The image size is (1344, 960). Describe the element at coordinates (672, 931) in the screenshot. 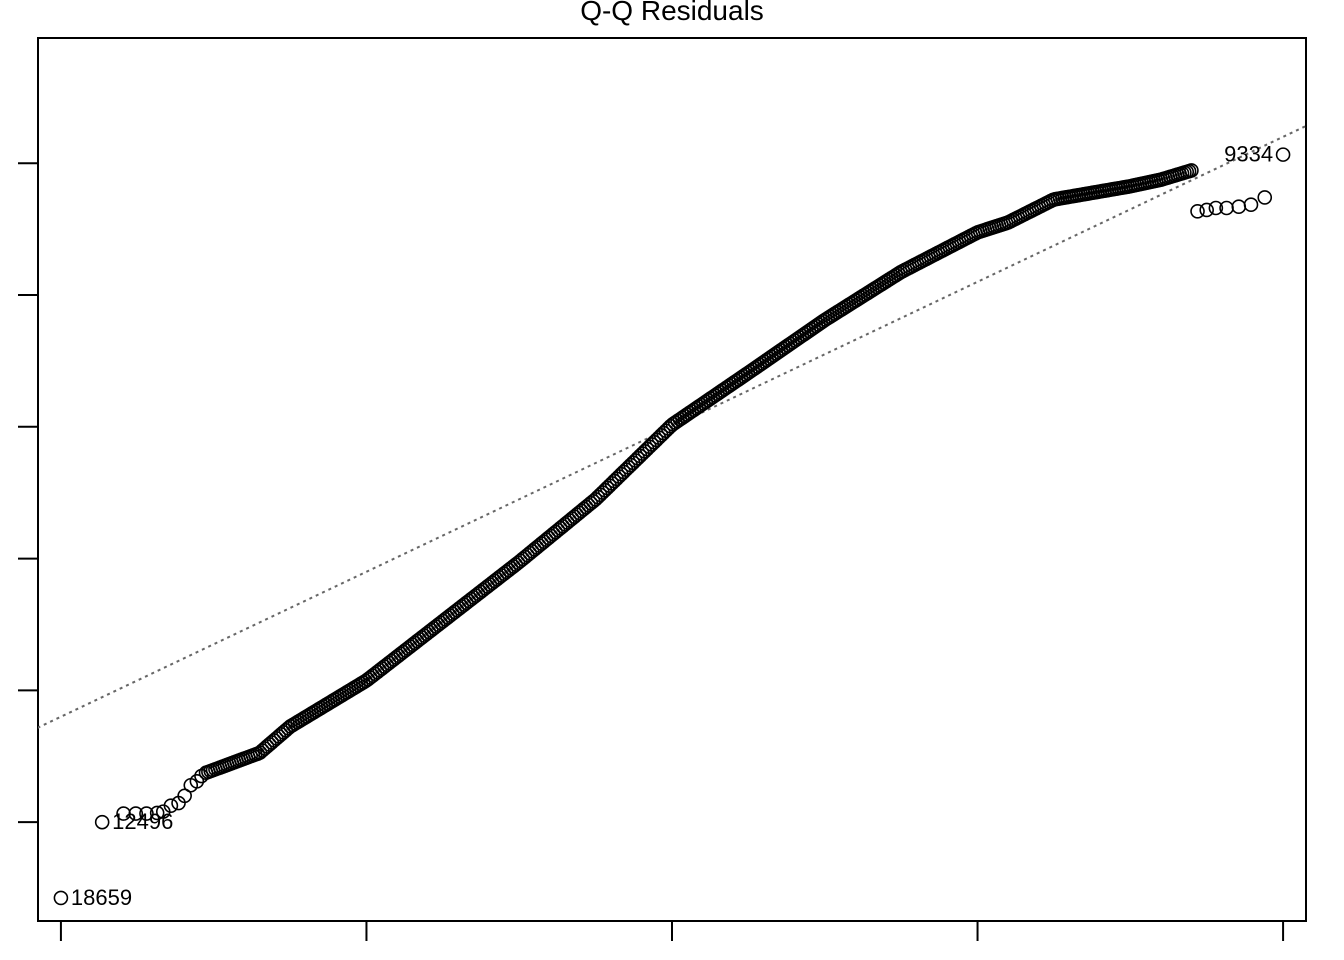

I see `x-axis` at that location.